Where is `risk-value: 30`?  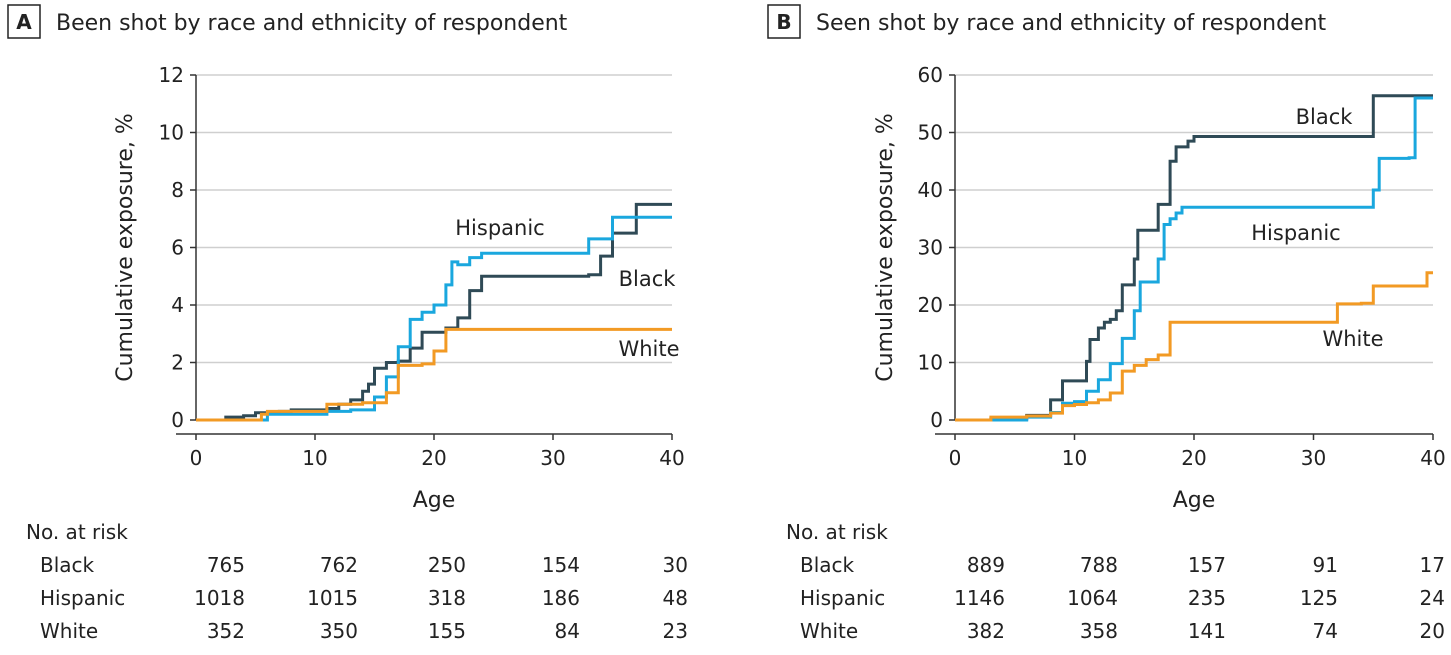
risk-value: 30 is located at coordinates (675, 565).